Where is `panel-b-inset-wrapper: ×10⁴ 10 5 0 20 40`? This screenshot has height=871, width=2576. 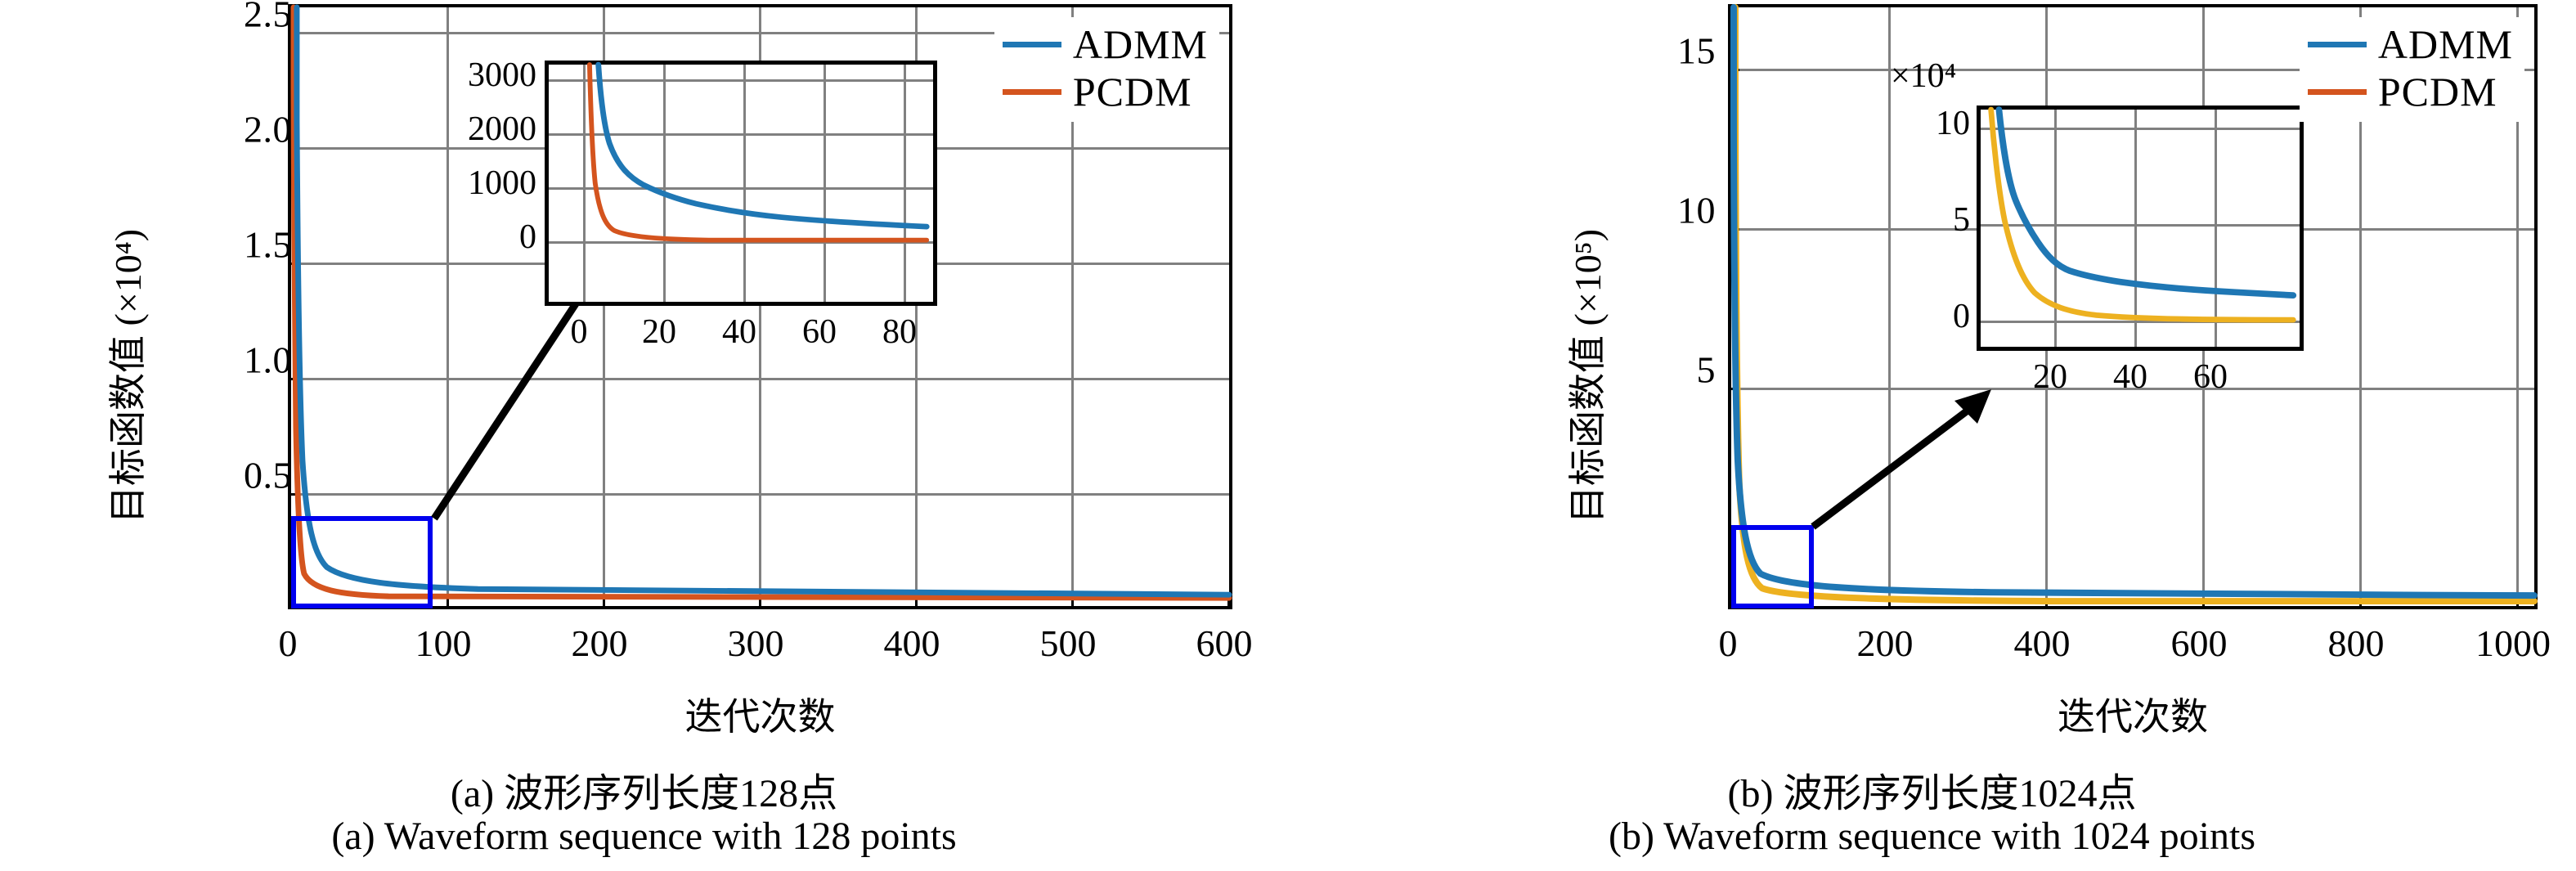
panel-b-inset-wrapper: ×10⁴ 10 5 0 20 40 is located at coordinates (2098, 226).